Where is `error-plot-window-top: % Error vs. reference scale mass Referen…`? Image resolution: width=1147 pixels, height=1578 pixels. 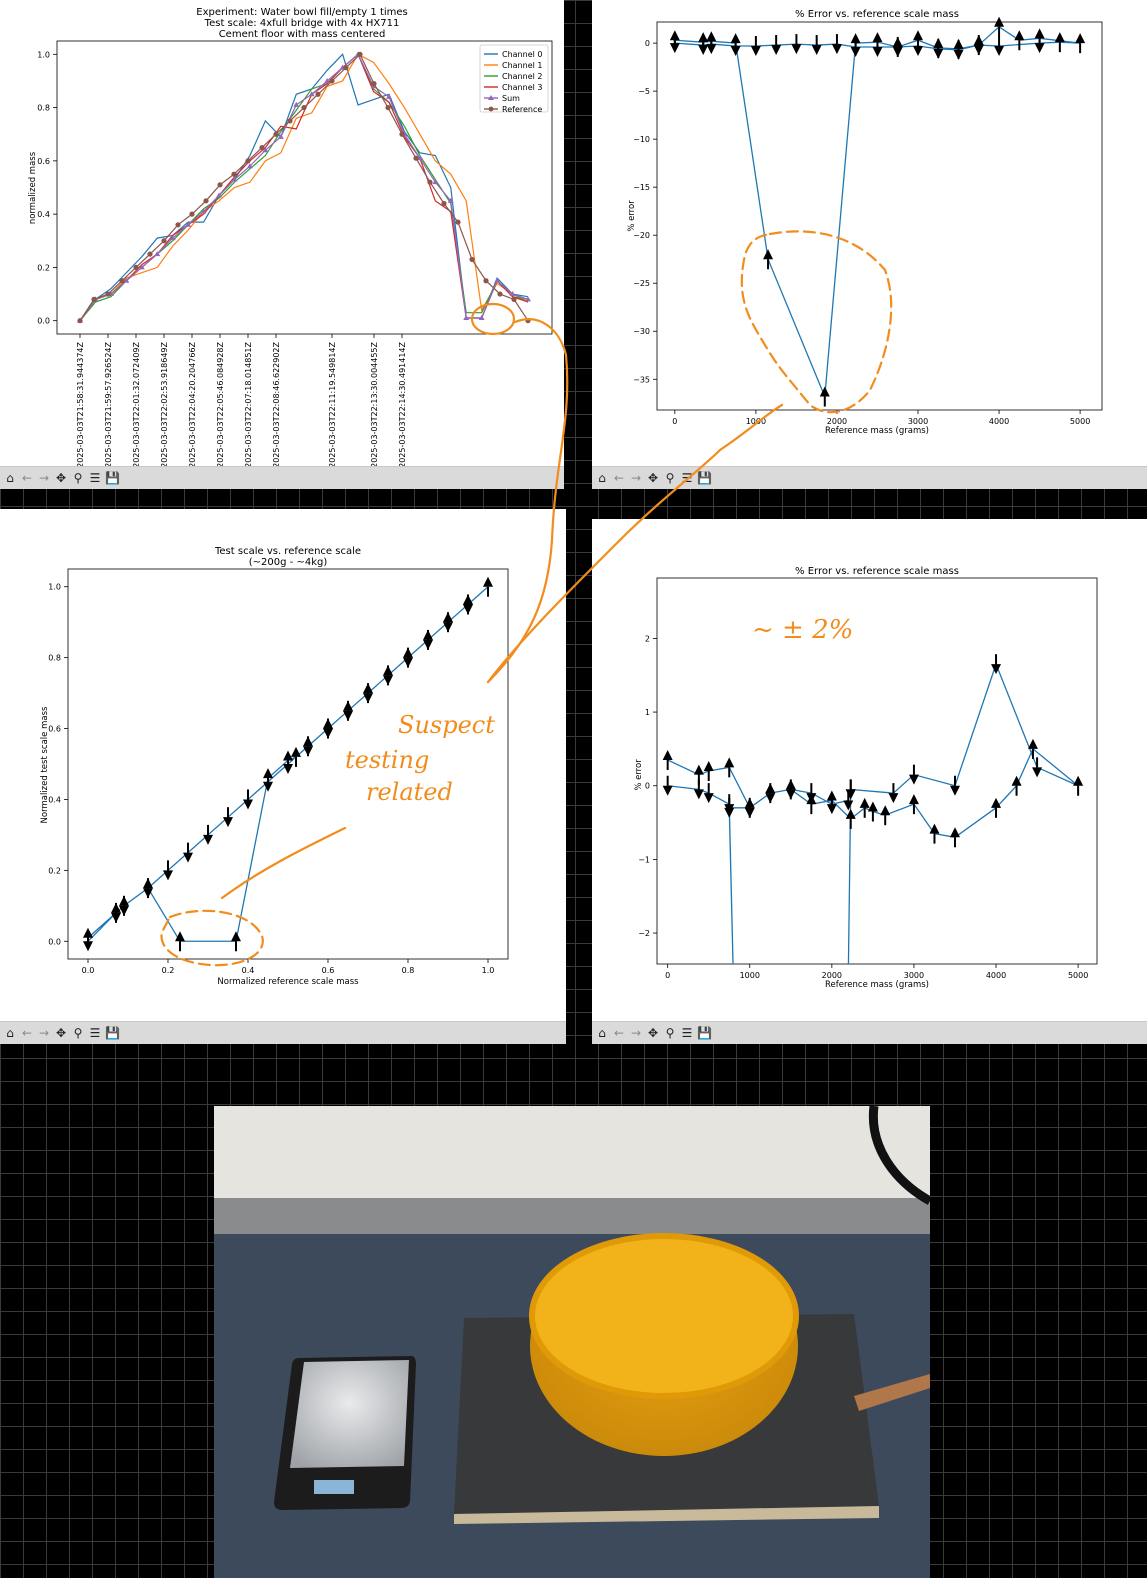 error-plot-window-top: % Error vs. reference scale mass Referen… is located at coordinates (869, 244).